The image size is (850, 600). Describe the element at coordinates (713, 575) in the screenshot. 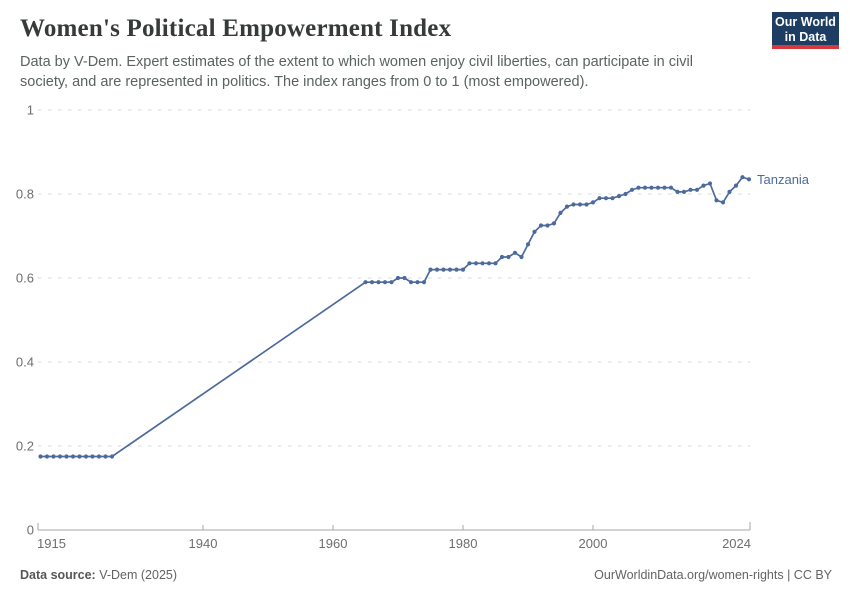

I see `license-url-note: OurWorldinData.org/women-rights | CC BY` at that location.